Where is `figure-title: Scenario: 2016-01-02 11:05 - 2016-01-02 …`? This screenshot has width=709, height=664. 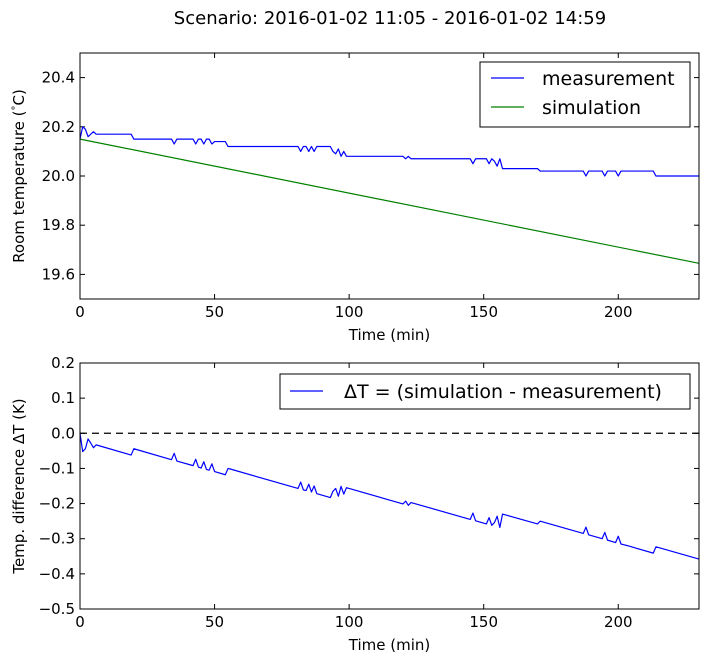 figure-title: Scenario: 2016-01-02 11:05 - 2016-01-02 … is located at coordinates (390, 18).